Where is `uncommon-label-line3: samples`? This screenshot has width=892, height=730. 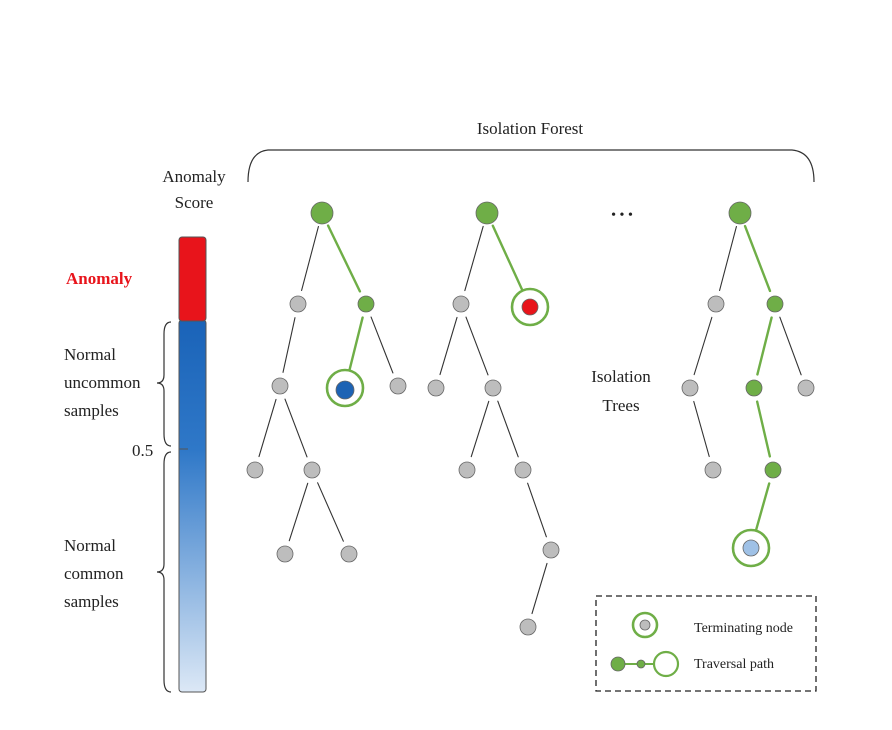
uncommon-label-line3: samples is located at coordinates (91, 410).